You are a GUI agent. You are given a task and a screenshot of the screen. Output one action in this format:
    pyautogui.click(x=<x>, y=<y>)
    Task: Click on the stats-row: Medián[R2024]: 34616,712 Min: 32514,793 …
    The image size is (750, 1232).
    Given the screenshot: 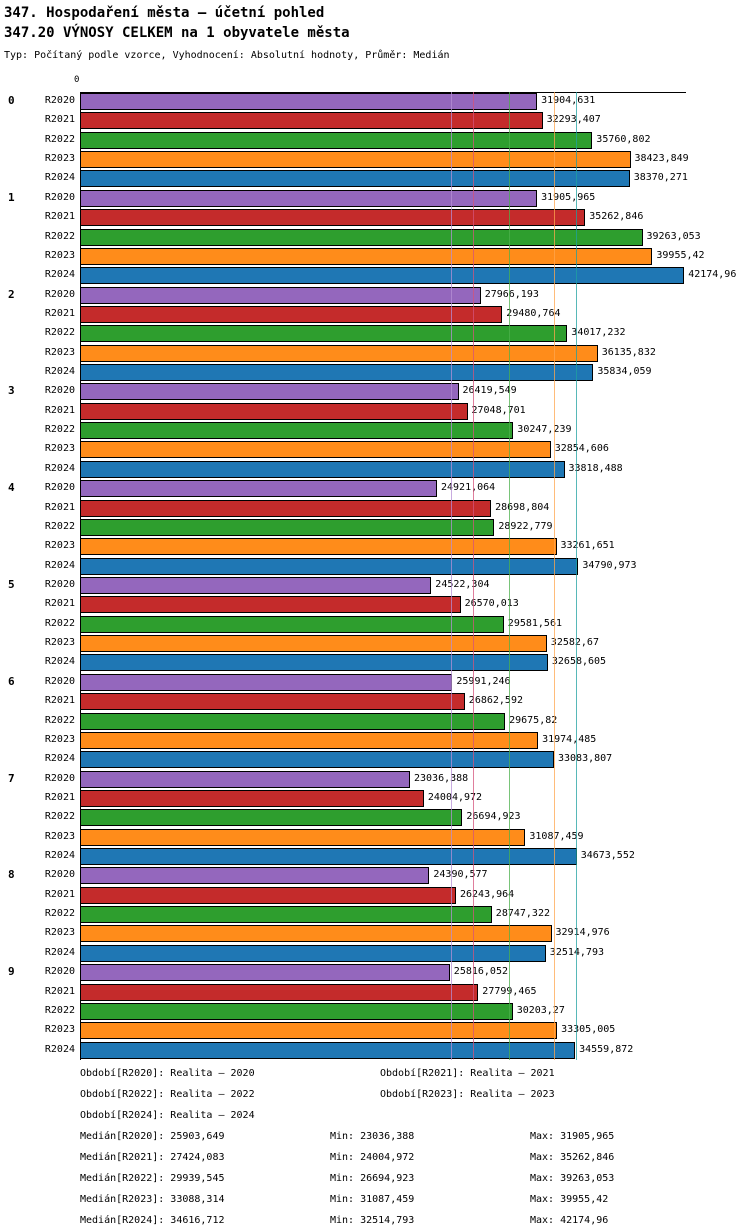 What is the action you would take?
    pyautogui.click(x=375, y=1221)
    